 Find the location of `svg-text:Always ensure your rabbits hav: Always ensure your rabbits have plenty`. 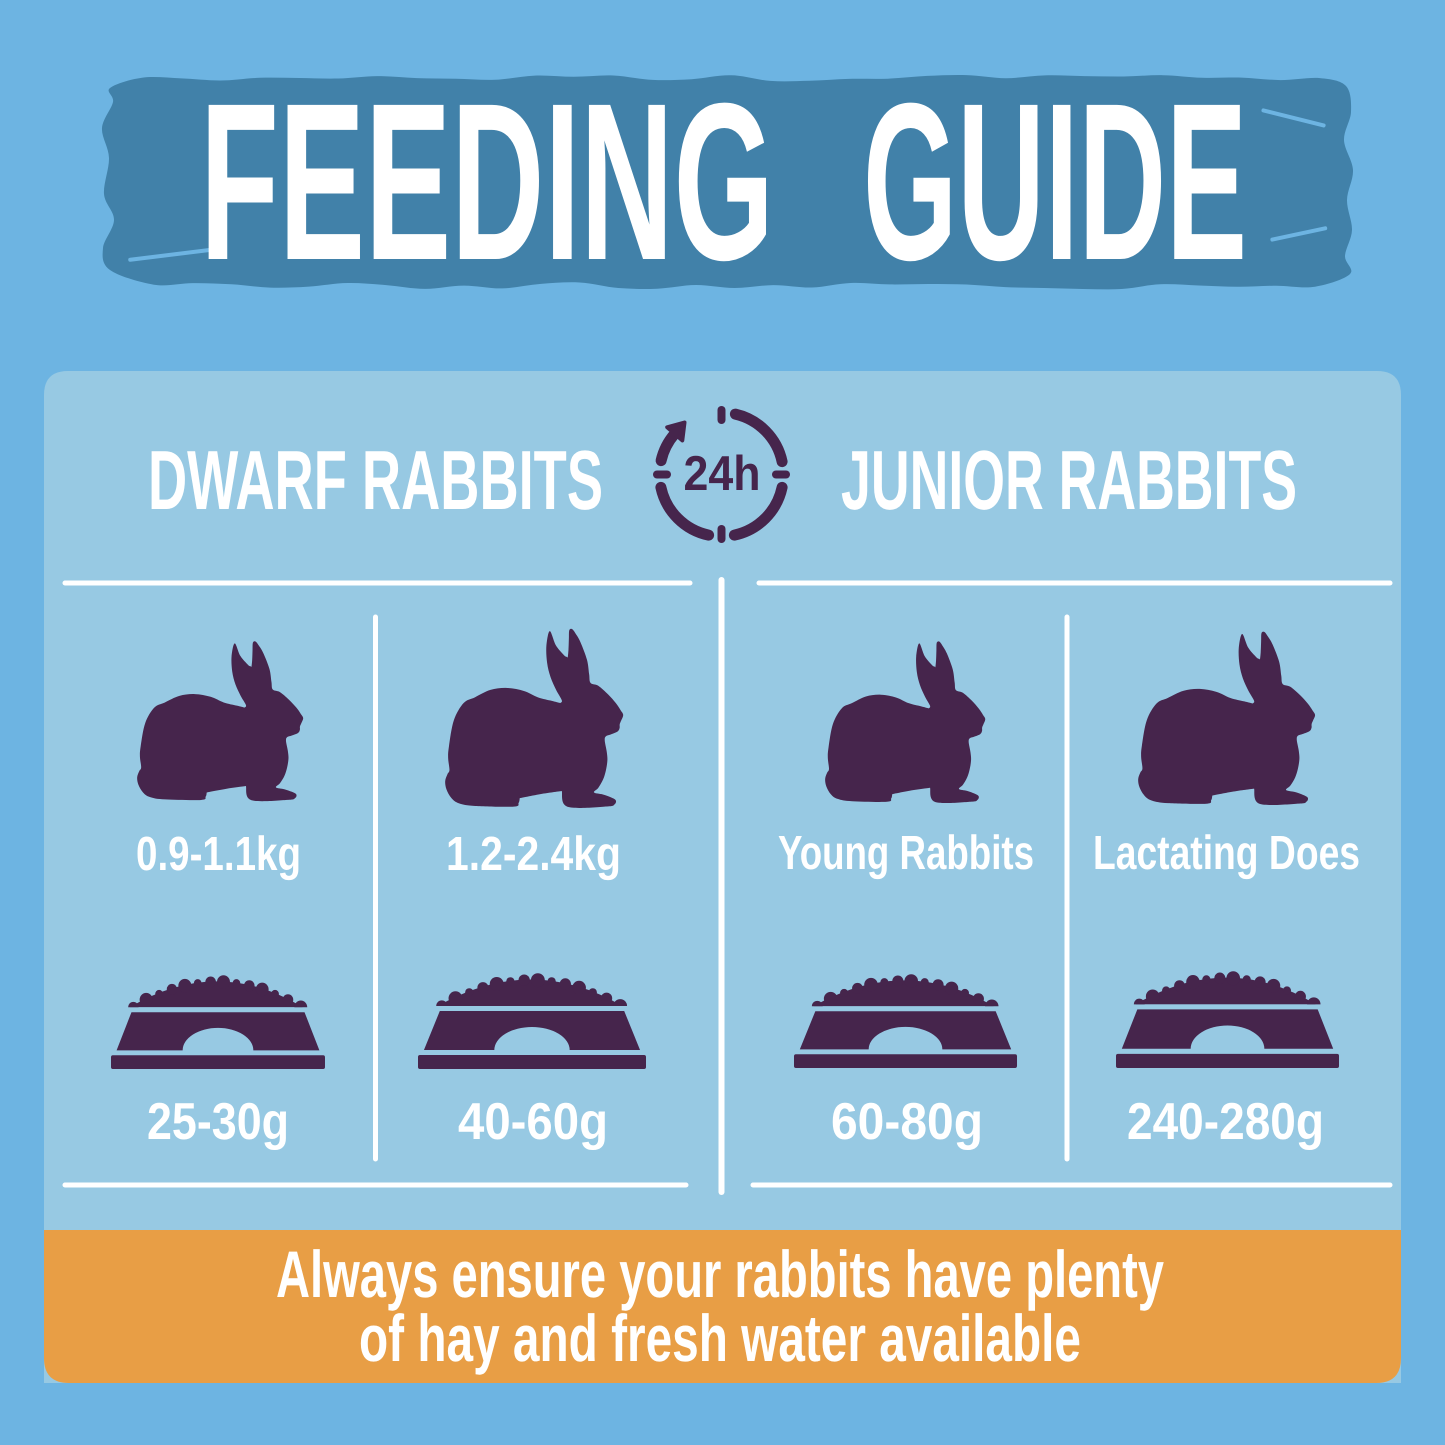

svg-text:Always ensure your rabbits hav: Always ensure your rabbits have plenty is located at coordinates (720, 1274).